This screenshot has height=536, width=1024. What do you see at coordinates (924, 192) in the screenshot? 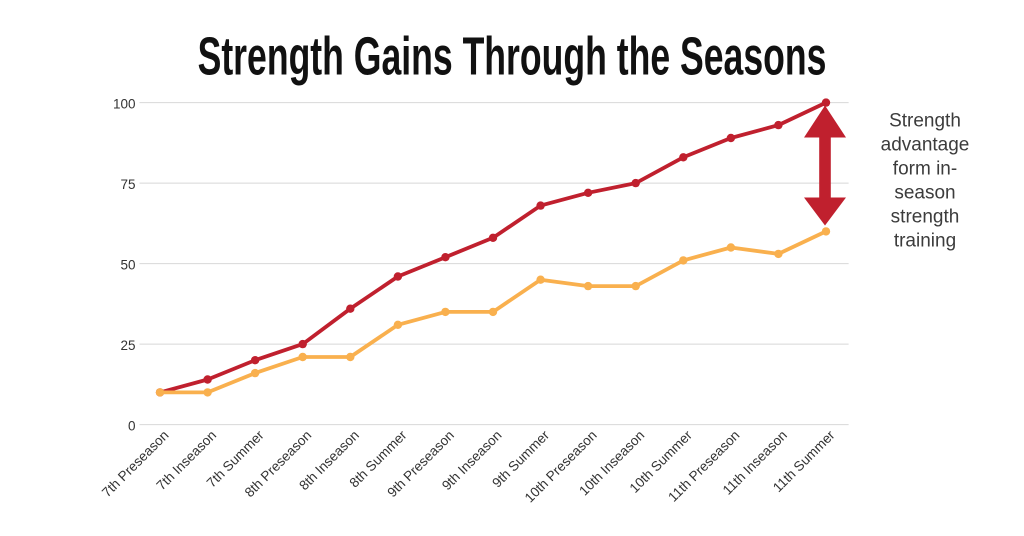
I see `svg-text: season` at bounding box center [924, 192].